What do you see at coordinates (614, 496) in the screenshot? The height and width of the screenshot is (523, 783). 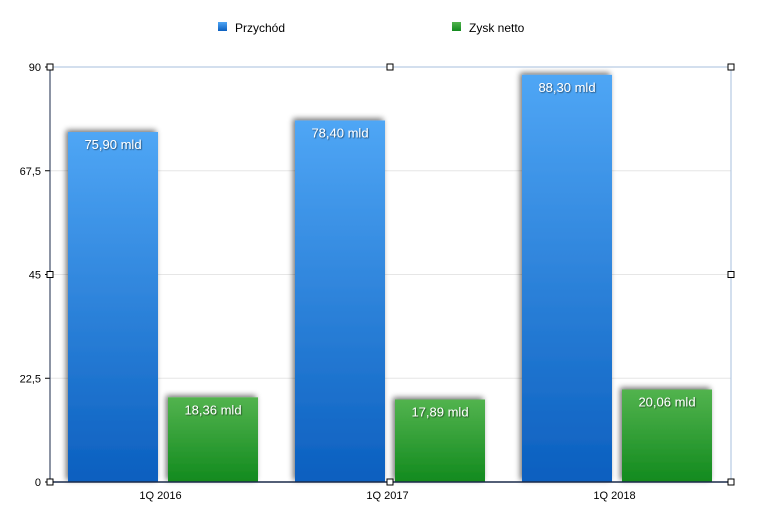 I see `x-tick-label-1q-2018: 1Q 2018` at bounding box center [614, 496].